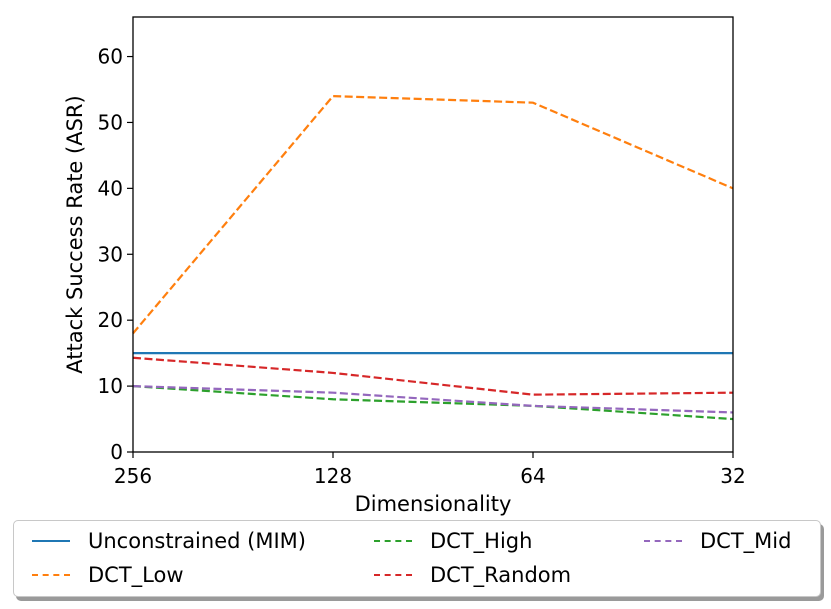  What do you see at coordinates (110, 57) in the screenshot?
I see `y-tick-label: 60` at bounding box center [110, 57].